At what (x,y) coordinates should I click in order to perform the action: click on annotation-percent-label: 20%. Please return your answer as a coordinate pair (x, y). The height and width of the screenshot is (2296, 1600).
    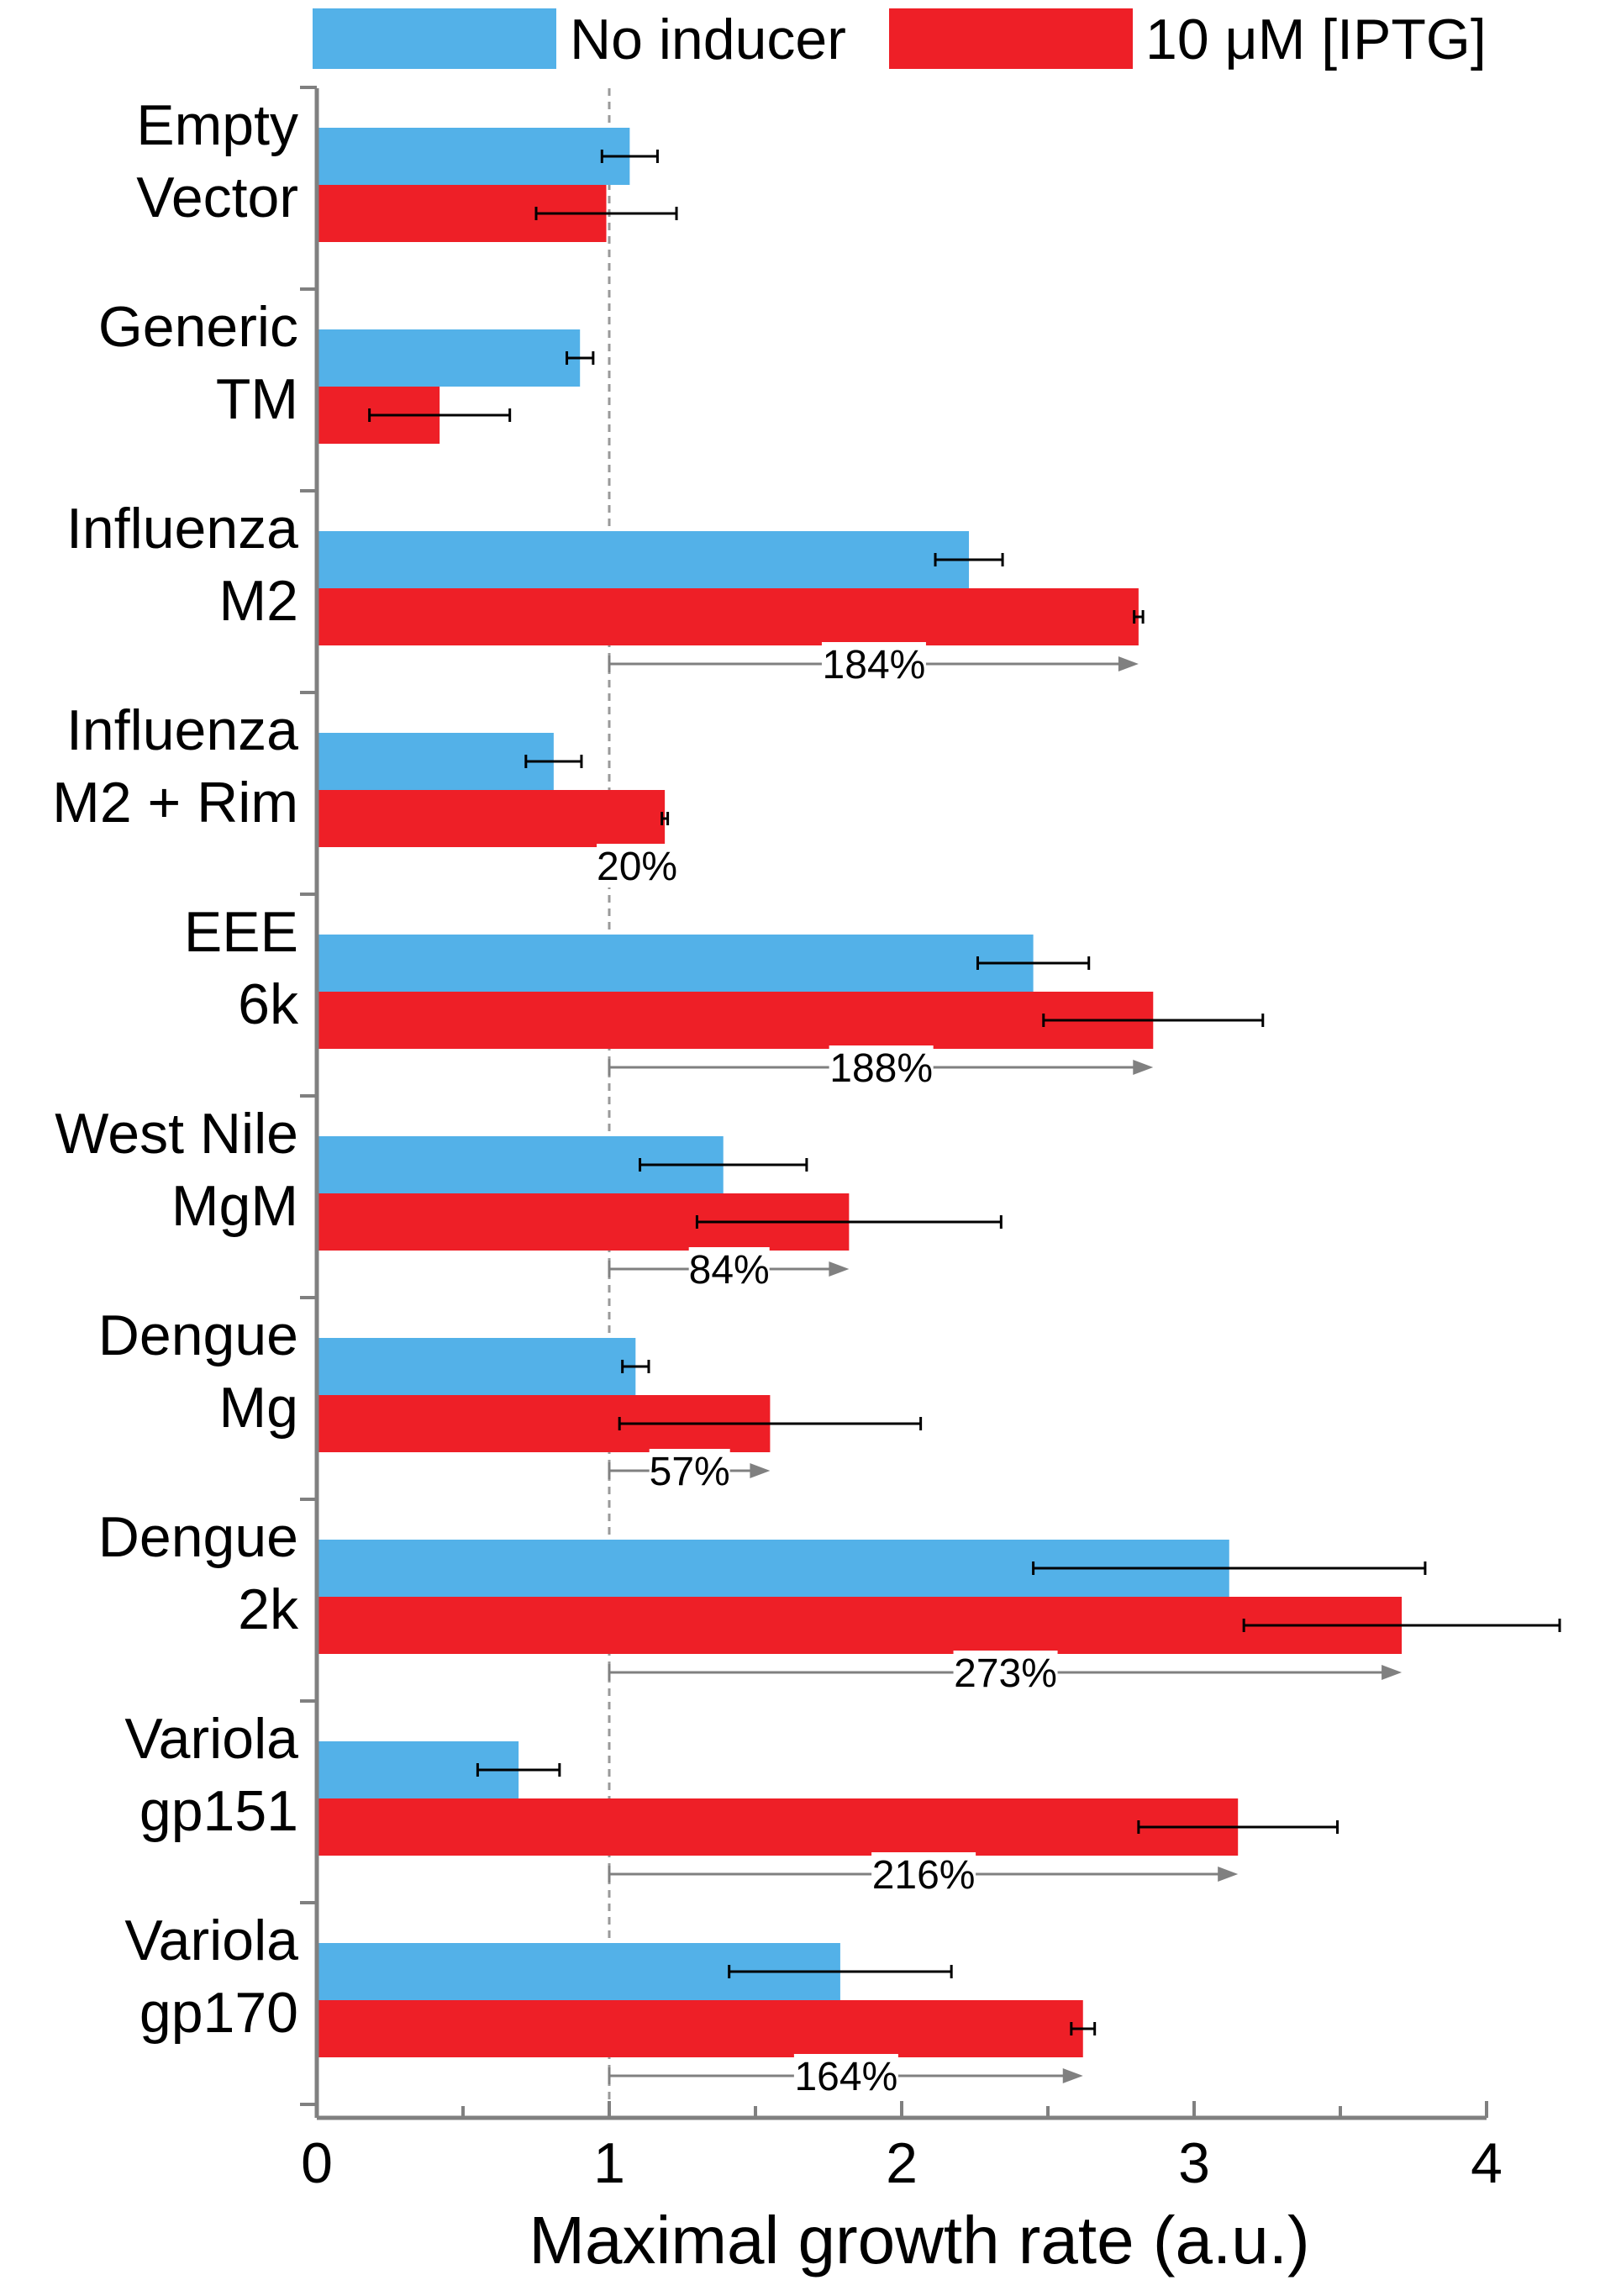
    Looking at the image, I should click on (637, 867).